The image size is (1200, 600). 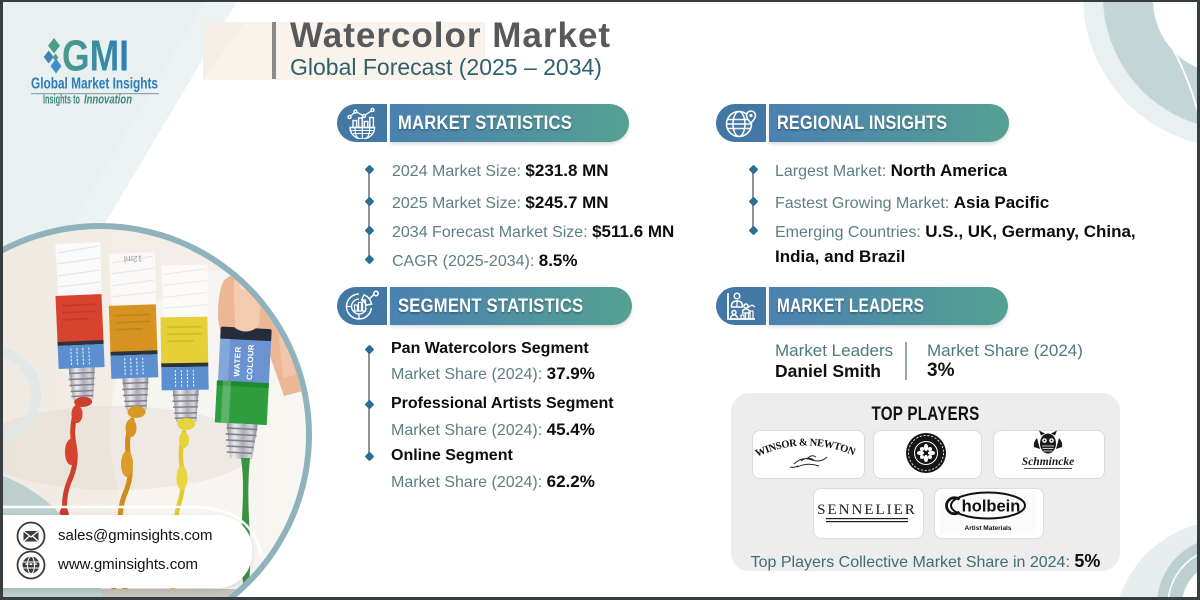 I want to click on svg-text: SENNELIER, so click(x=867, y=510).